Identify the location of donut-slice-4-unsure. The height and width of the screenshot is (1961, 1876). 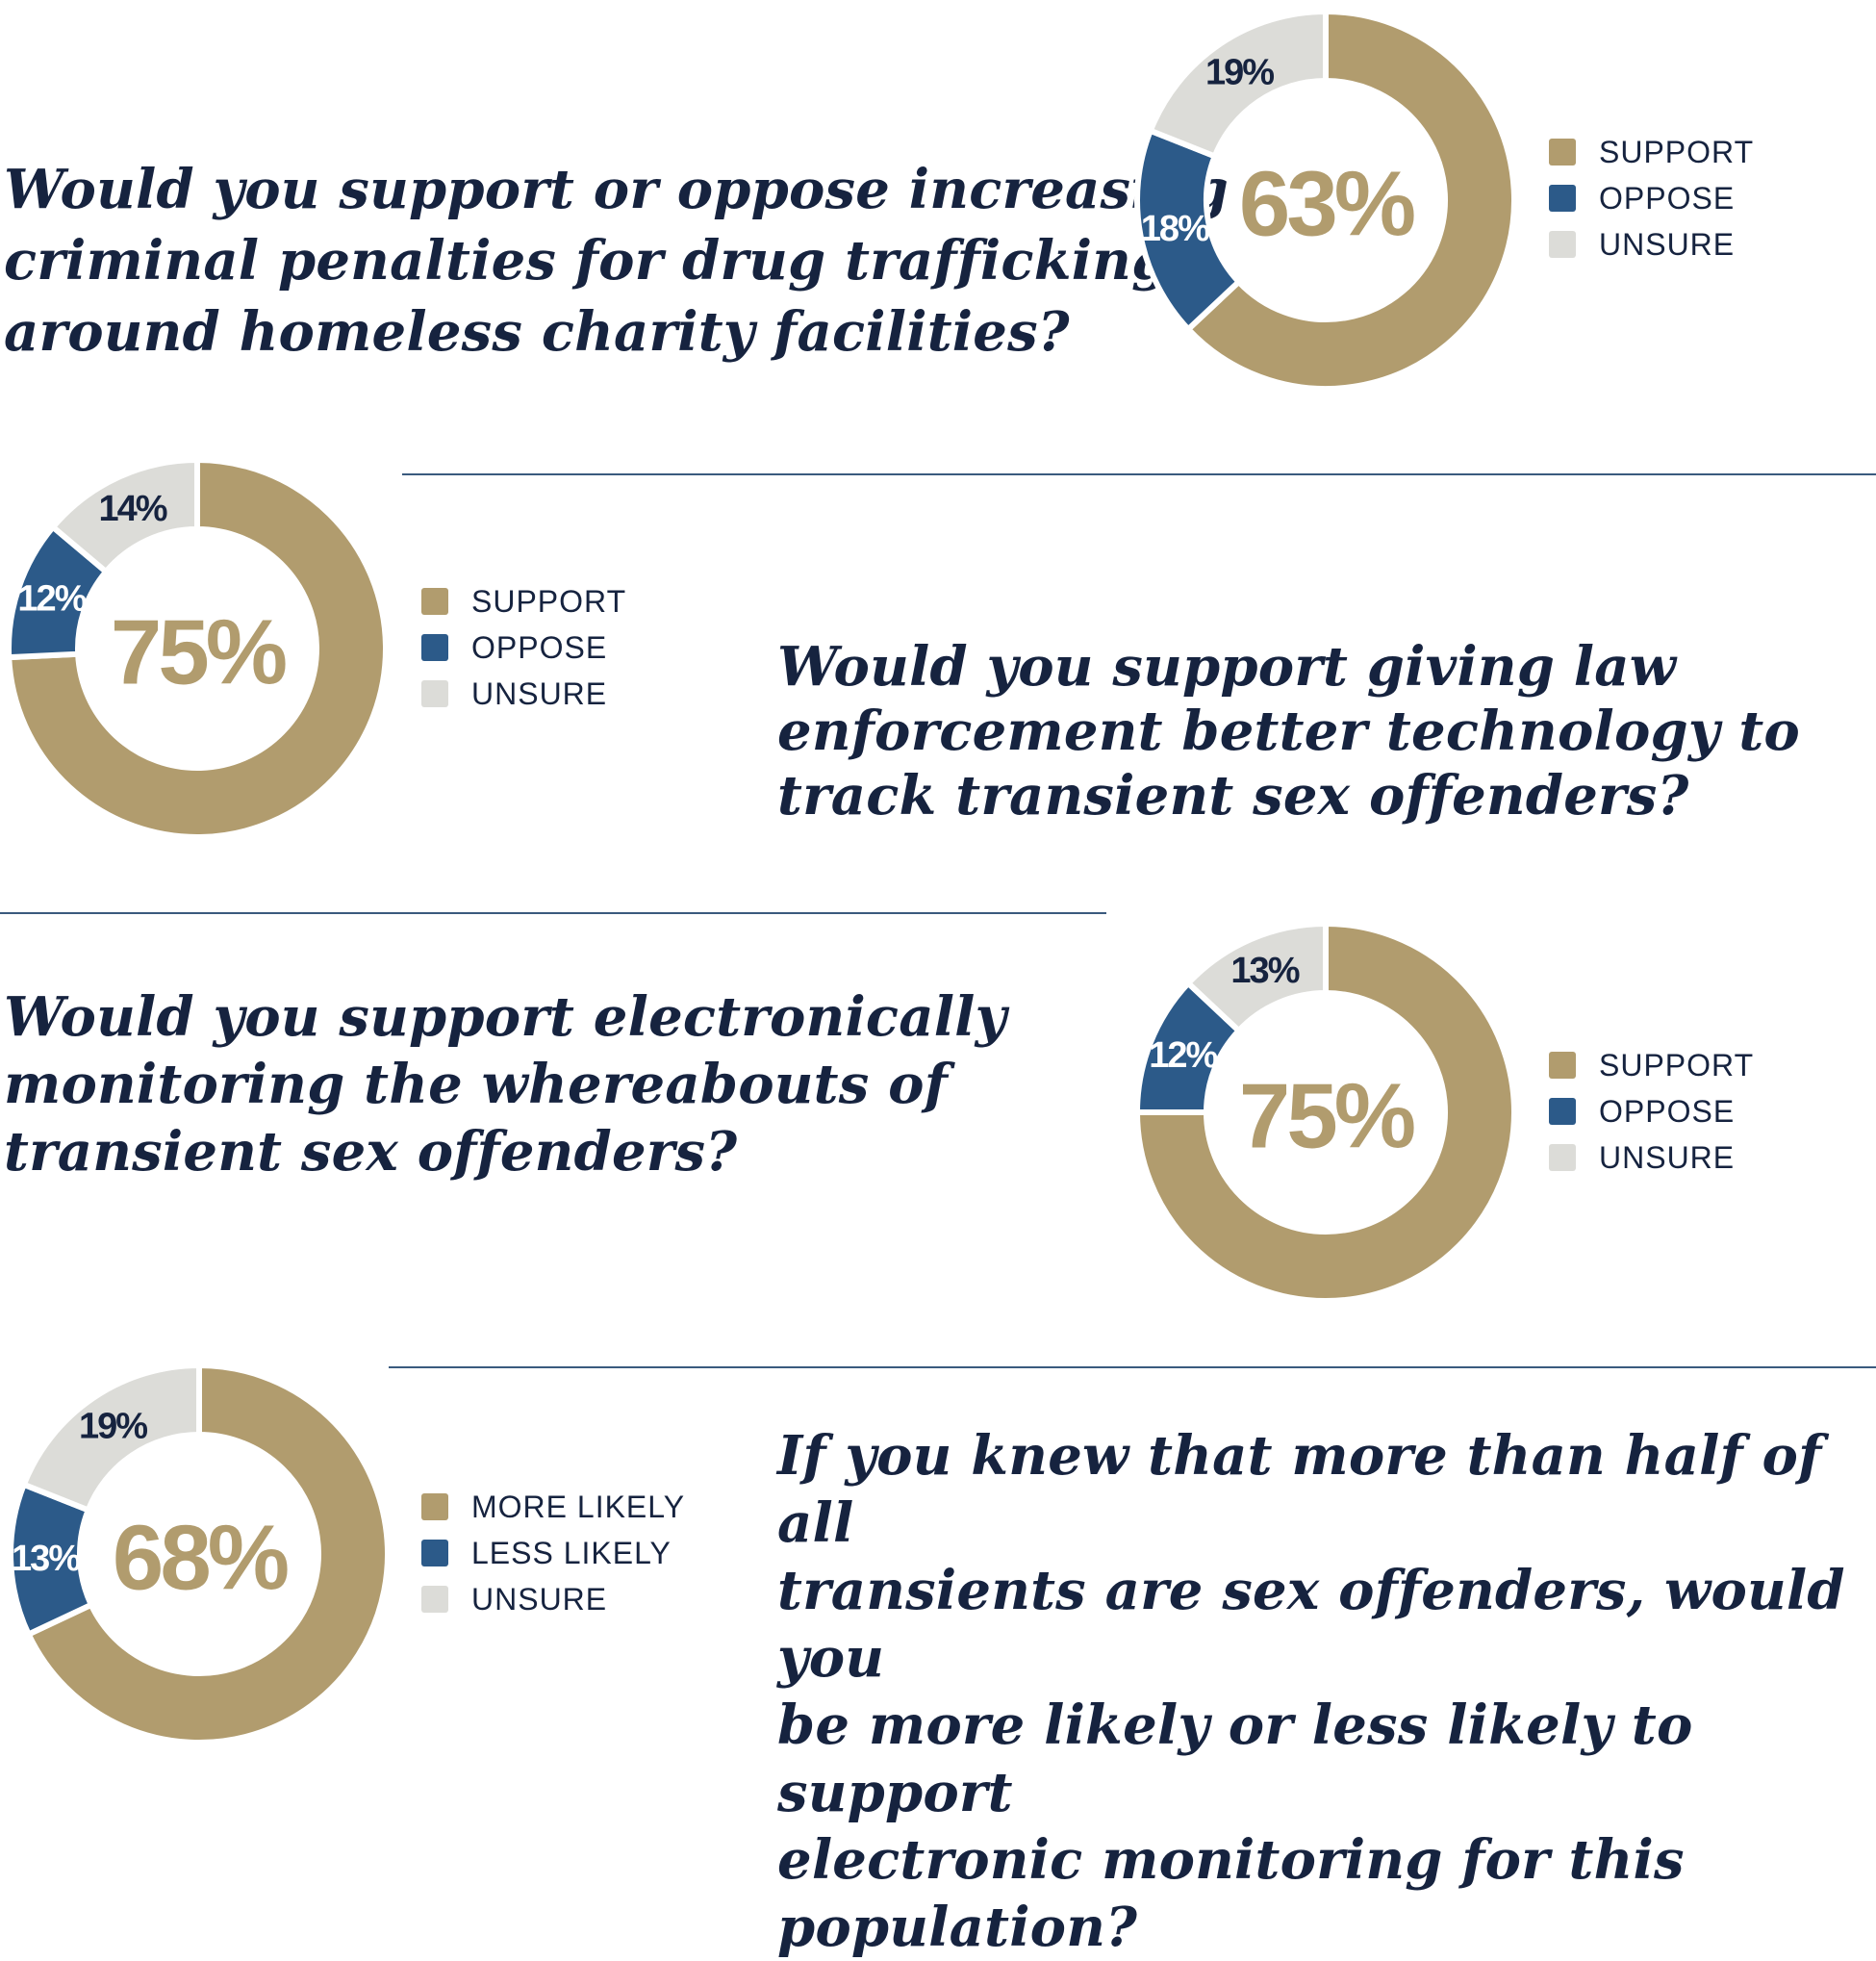
(110, 1438).